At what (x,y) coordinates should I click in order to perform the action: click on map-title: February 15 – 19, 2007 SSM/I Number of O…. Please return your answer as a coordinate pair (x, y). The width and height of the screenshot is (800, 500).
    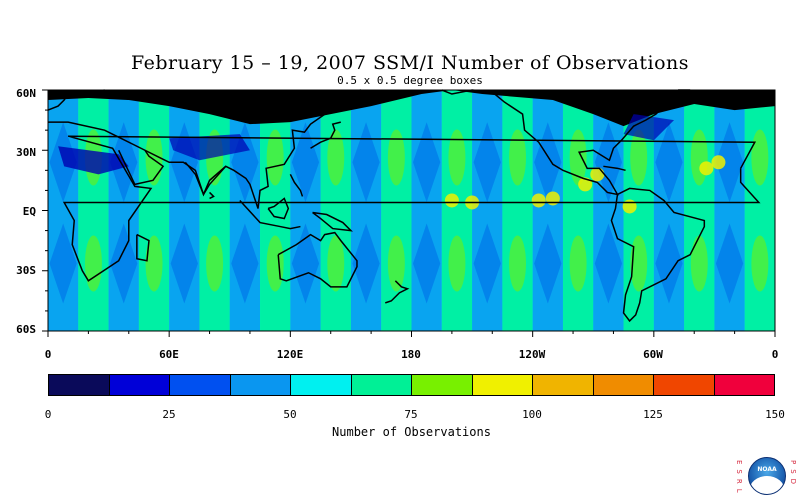
    Looking at the image, I should click on (410, 63).